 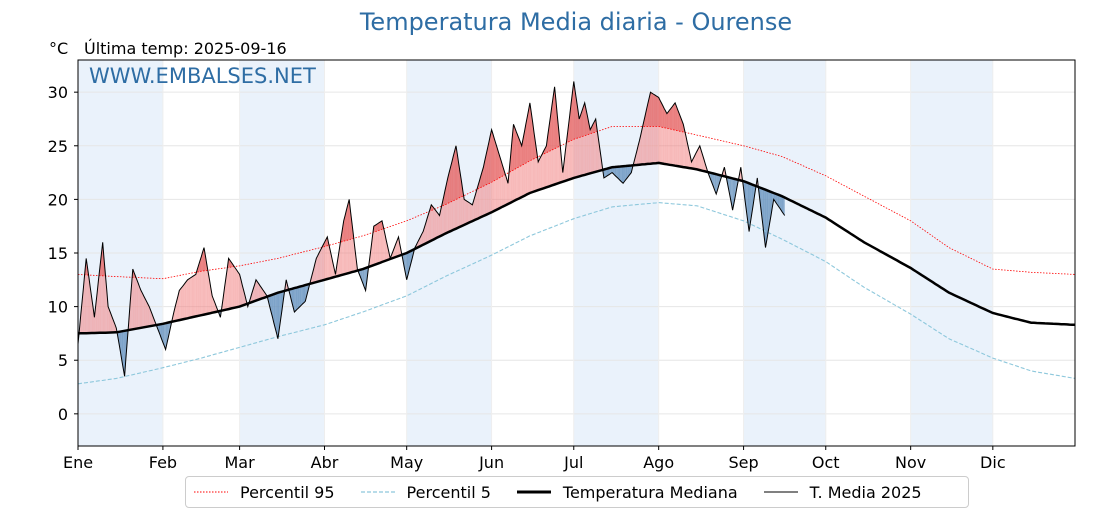 What do you see at coordinates (58, 146) in the screenshot?
I see `y-tick-label: 25` at bounding box center [58, 146].